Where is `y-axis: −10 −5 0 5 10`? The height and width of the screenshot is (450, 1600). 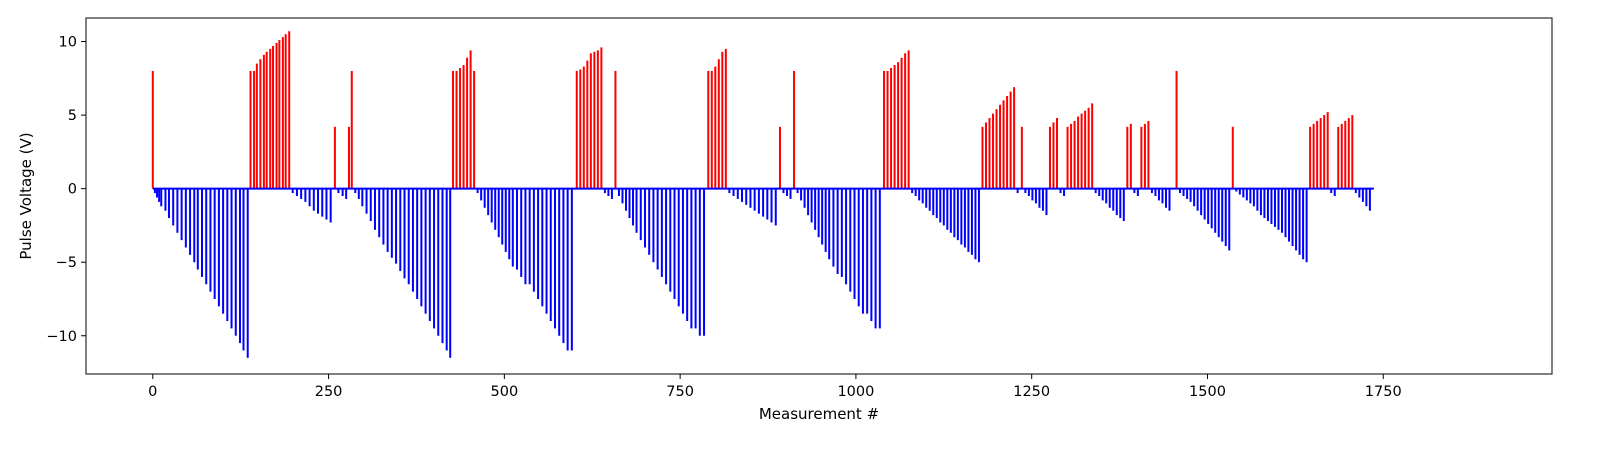 y-axis: −10 −5 0 5 10 is located at coordinates (66, 190).